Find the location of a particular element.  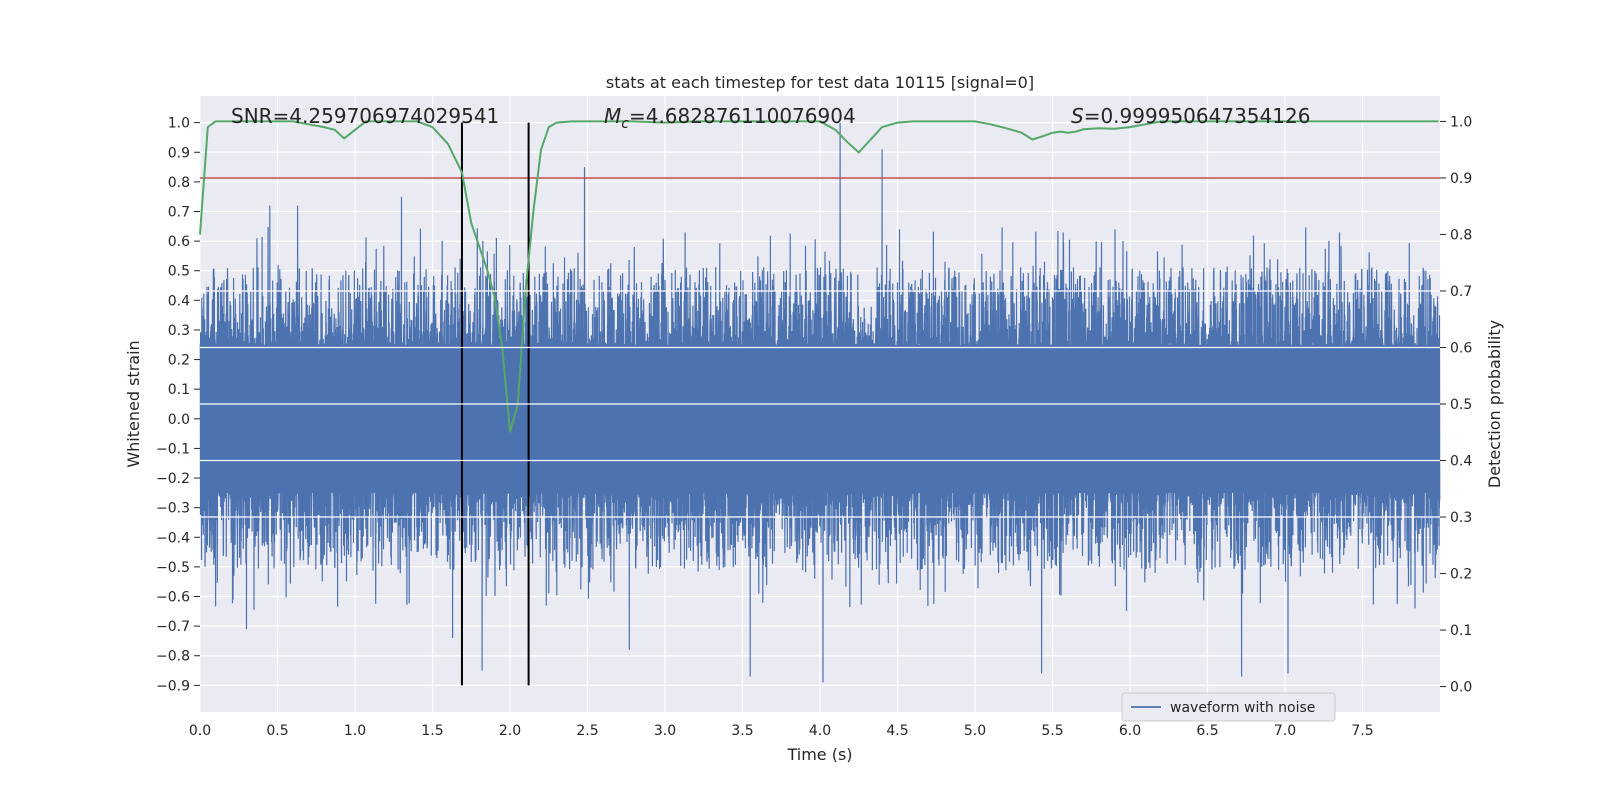

y-left-tick-label: −0.4 is located at coordinates (173, 538).